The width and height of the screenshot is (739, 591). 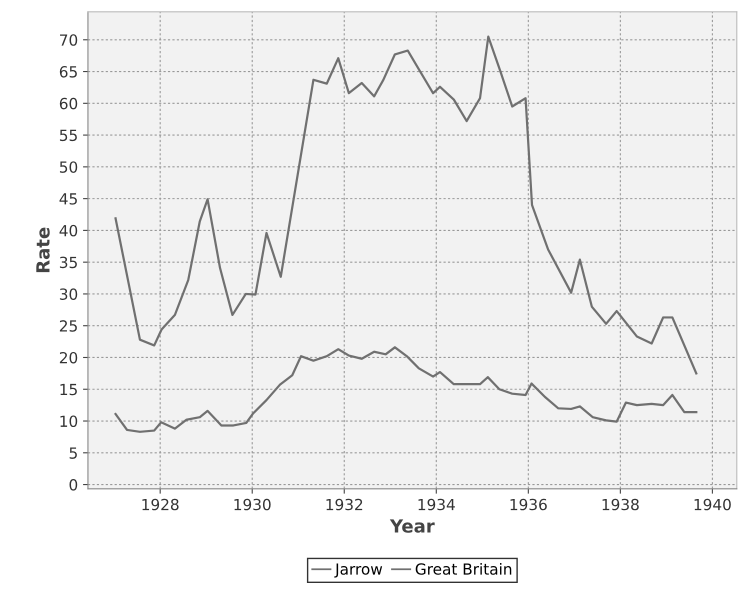 I want to click on x-tick-label: 1938, so click(x=620, y=504).